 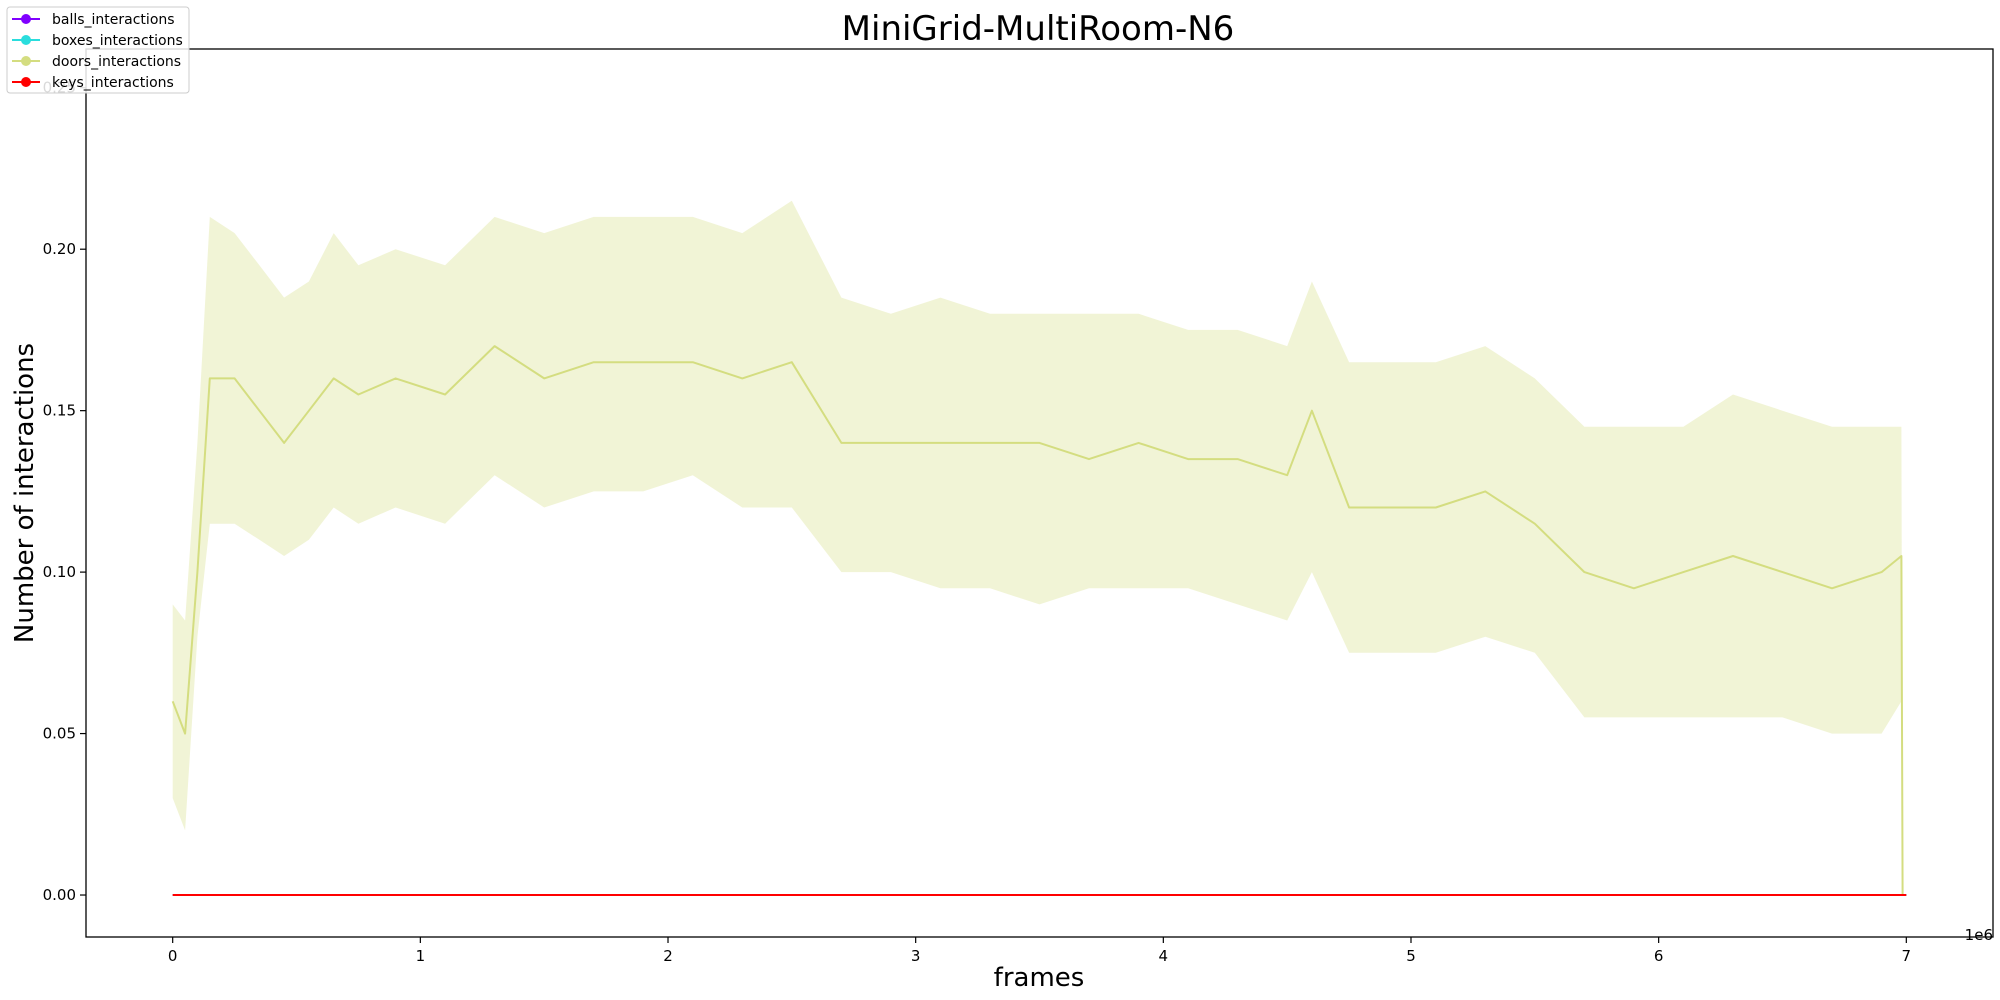 What do you see at coordinates (113, 20) in the screenshot?
I see `balls-interactions-legend-label: balls_interactions` at bounding box center [113, 20].